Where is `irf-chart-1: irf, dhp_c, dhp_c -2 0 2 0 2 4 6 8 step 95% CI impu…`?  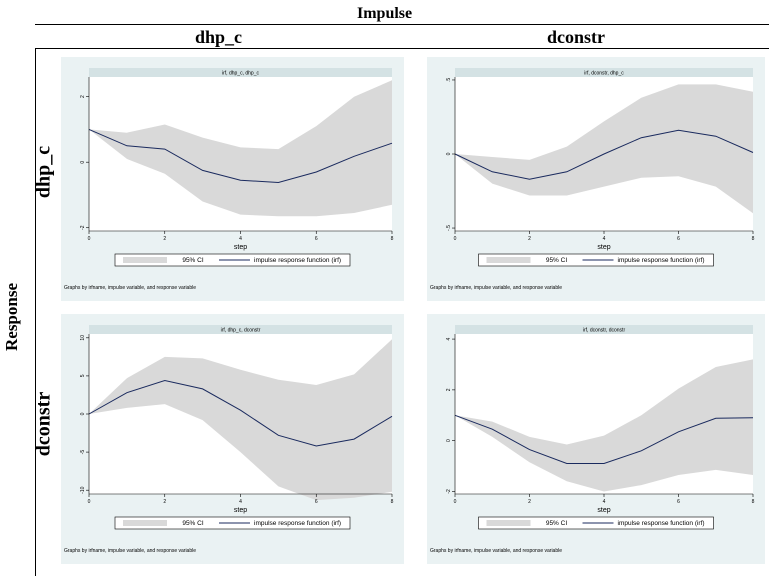
irf-chart-1: irf, dhp_c, dhp_c -2 0 2 0 2 4 6 8 step 95% CI impu… is located at coordinates (237, 167).